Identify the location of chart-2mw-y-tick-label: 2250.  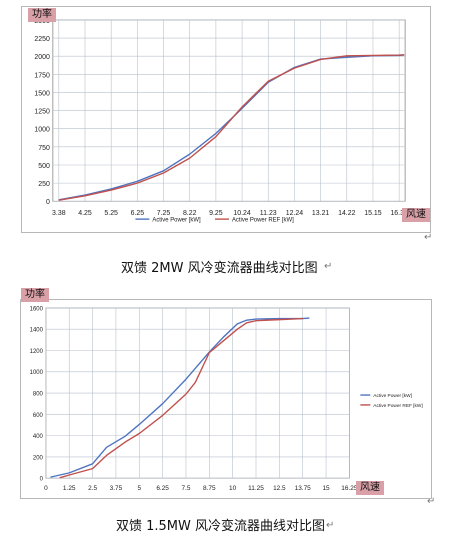
(42, 39).